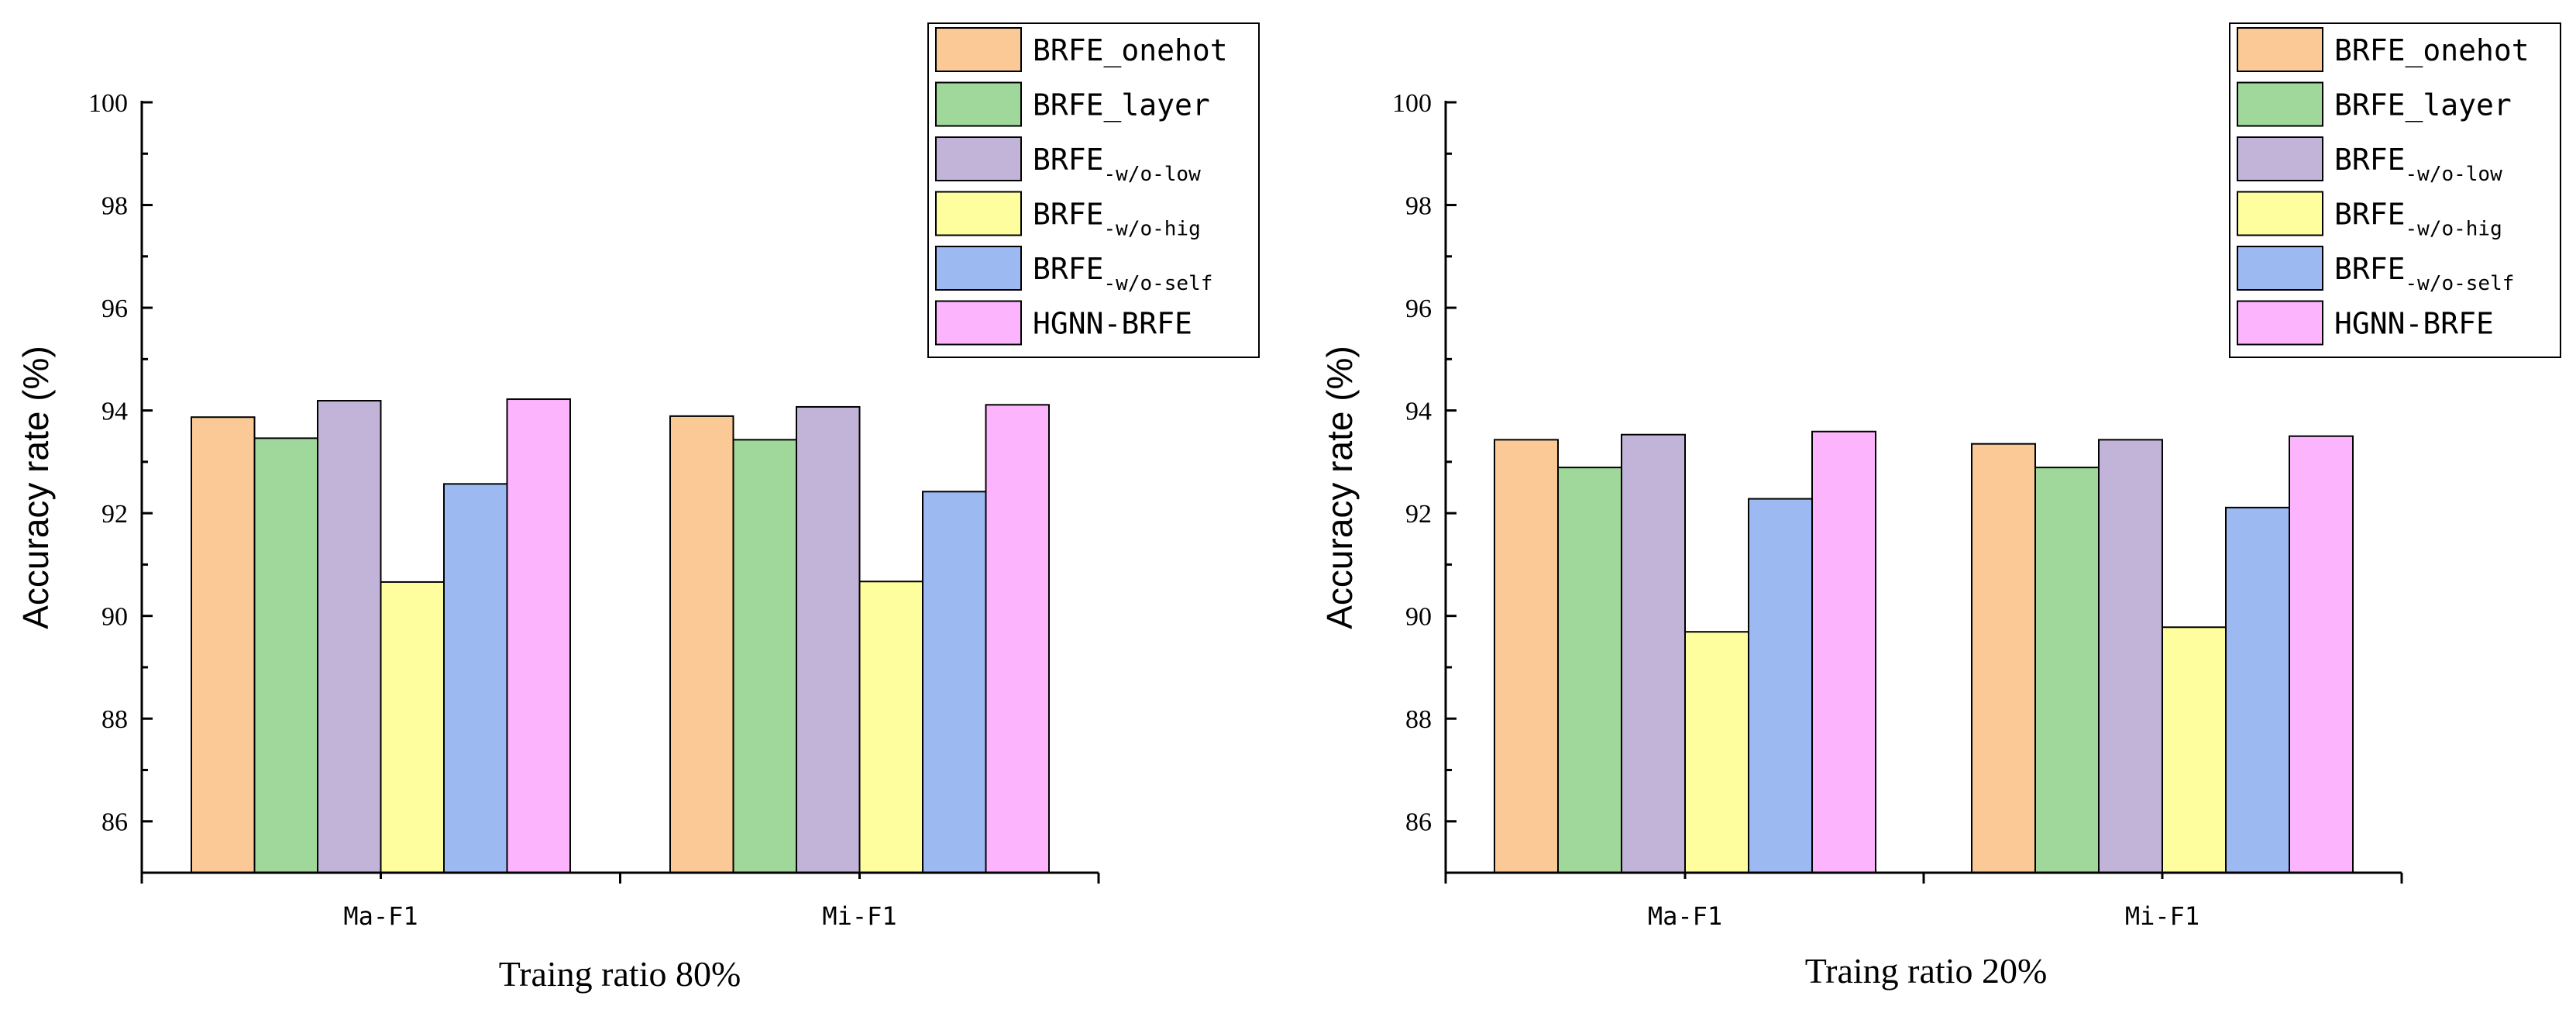  What do you see at coordinates (1926, 971) in the screenshot?
I see `x-axis-title: Traing ratio 20%` at bounding box center [1926, 971].